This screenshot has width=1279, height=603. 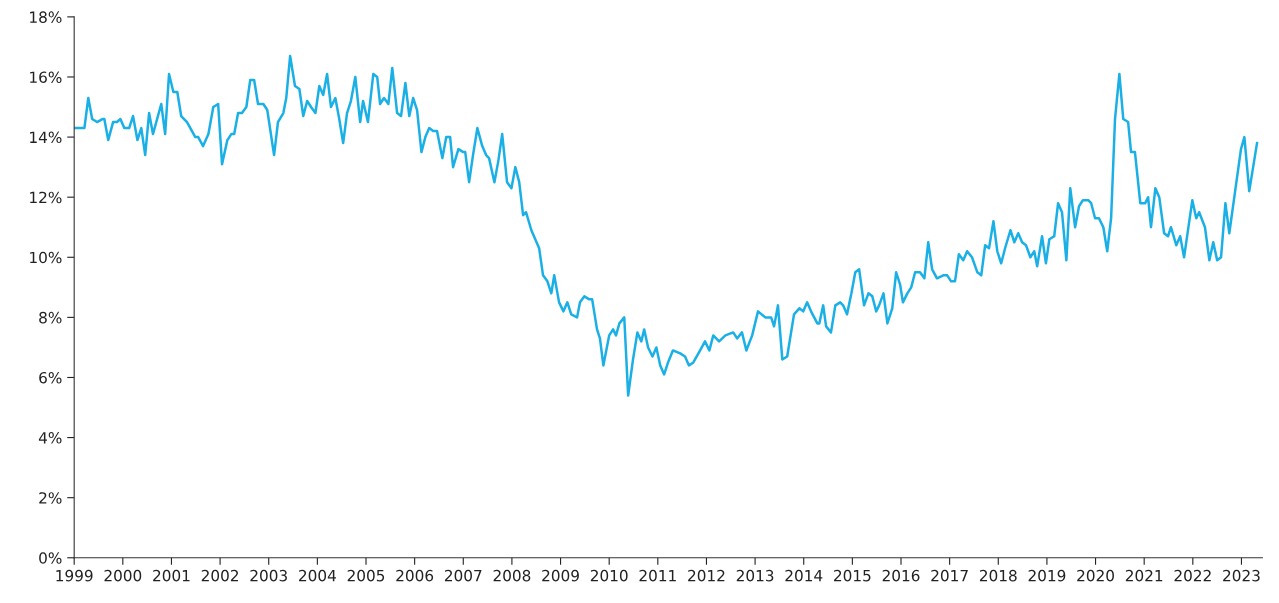 I want to click on y-tick-label: 8%, so click(x=50, y=317).